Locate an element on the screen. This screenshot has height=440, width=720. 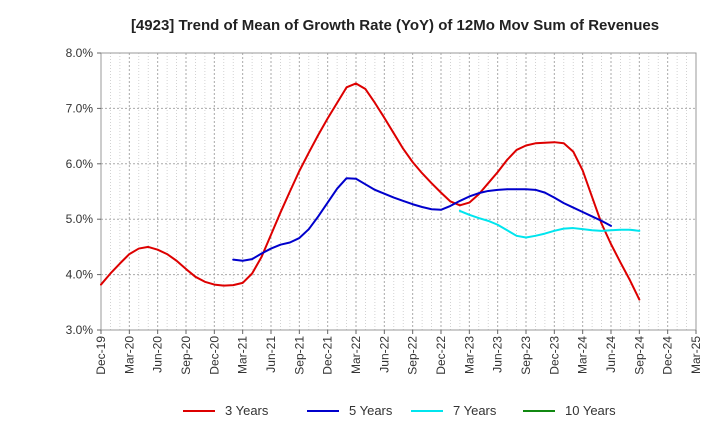
legend-label: 7 Years is located at coordinates (475, 410).